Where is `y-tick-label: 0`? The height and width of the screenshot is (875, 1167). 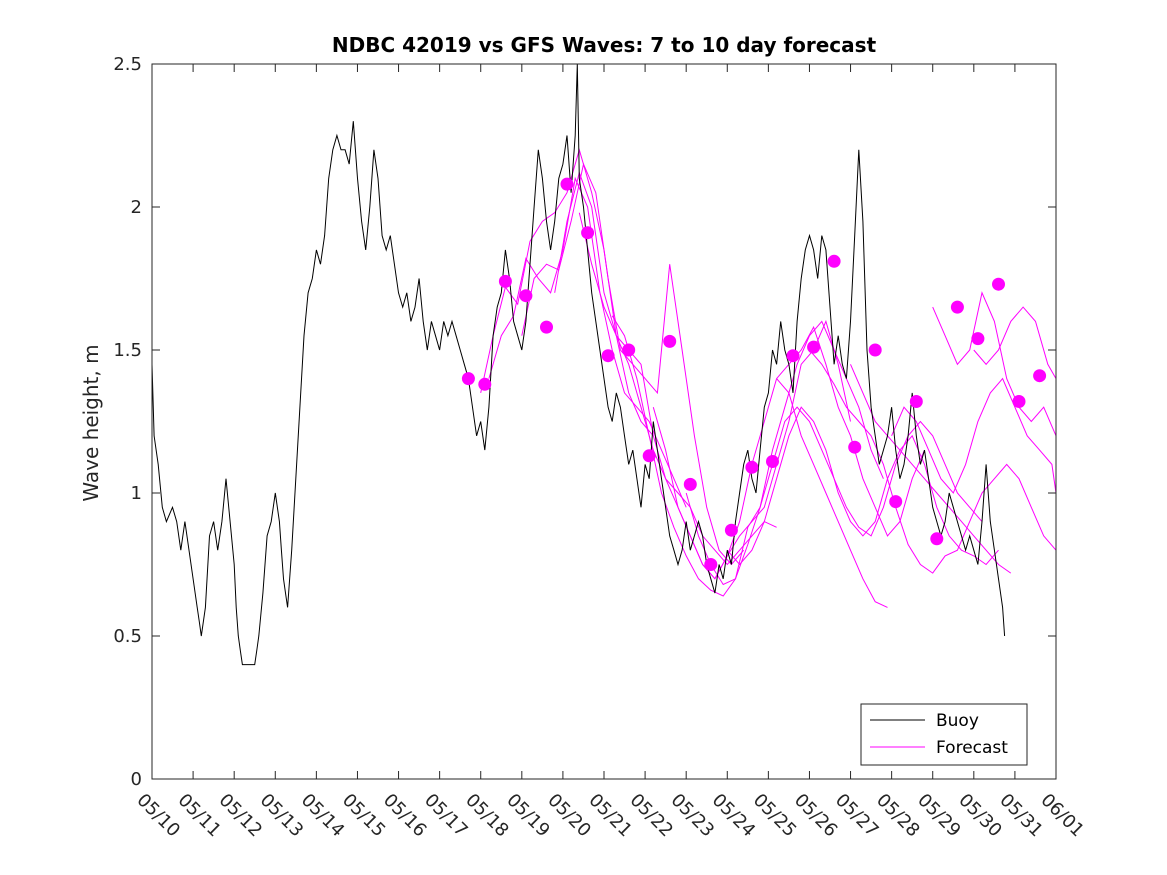
y-tick-label: 0 is located at coordinates (136, 779).